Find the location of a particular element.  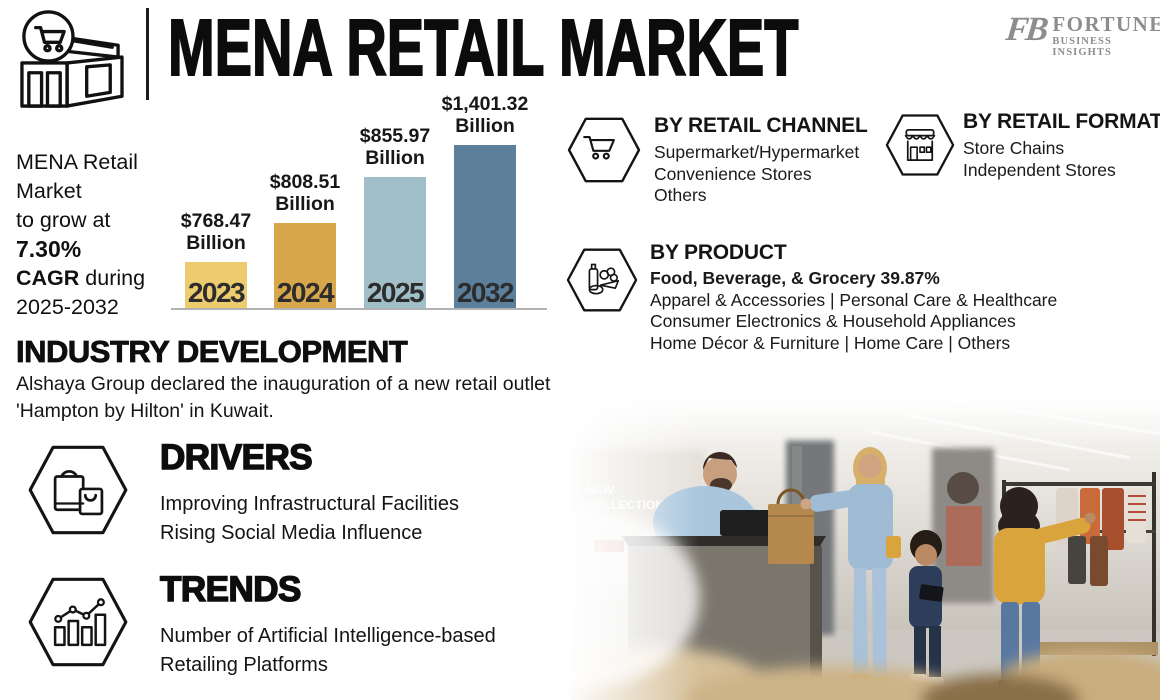

bar-2032: $1,401.32 Billion 2032 is located at coordinates (485, 200).